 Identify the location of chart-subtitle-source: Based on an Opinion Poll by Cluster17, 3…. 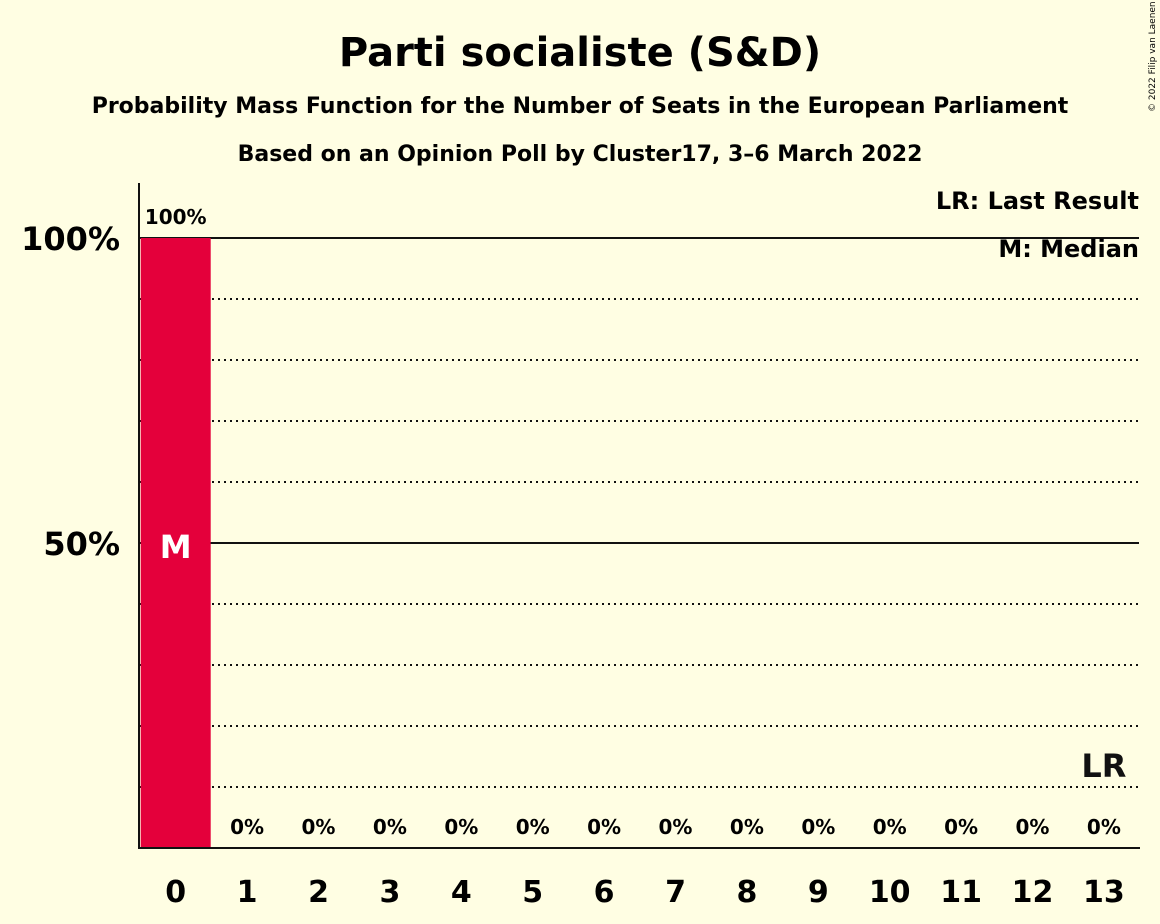
(580, 154).